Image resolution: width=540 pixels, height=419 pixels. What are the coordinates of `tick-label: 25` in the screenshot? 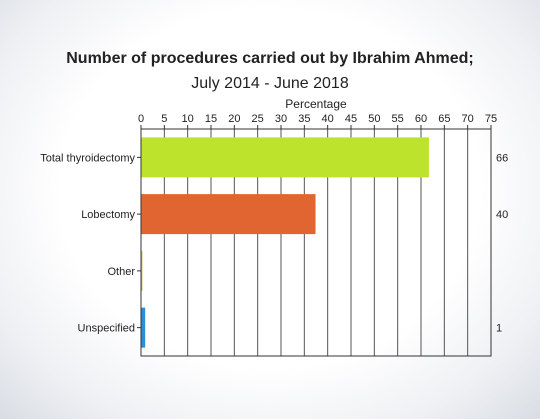 It's located at (258, 119).